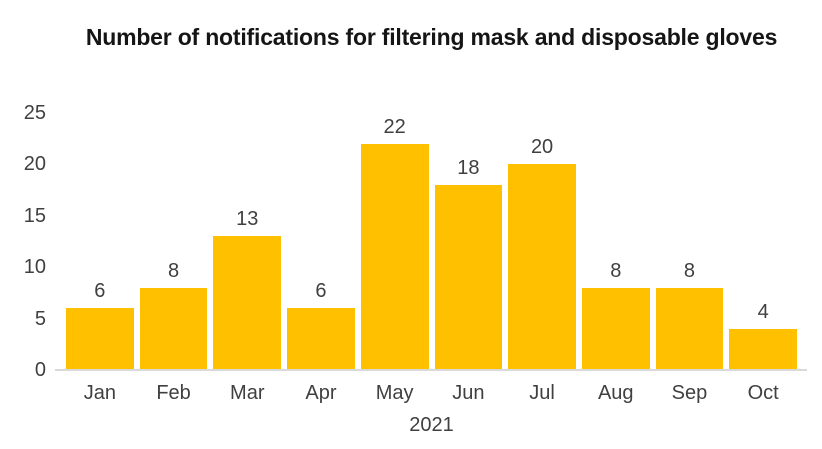 Image resolution: width=822 pixels, height=449 pixels. What do you see at coordinates (247, 393) in the screenshot?
I see `x-tick-label: Mar` at bounding box center [247, 393].